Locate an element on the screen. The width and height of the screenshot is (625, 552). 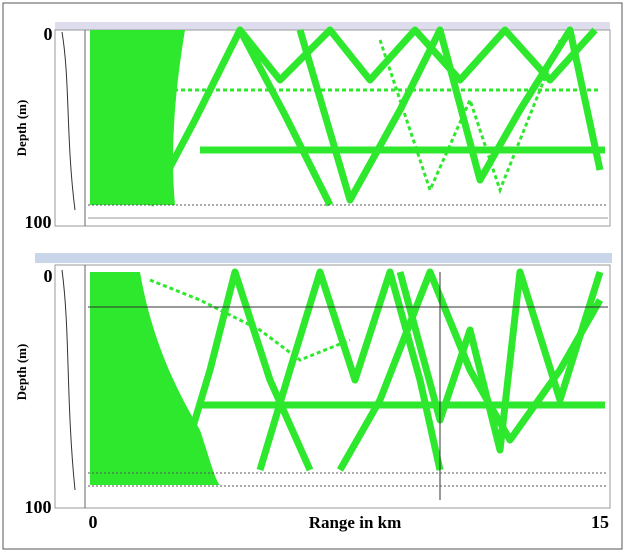
x-label: Range in km is located at coordinates (355, 522).